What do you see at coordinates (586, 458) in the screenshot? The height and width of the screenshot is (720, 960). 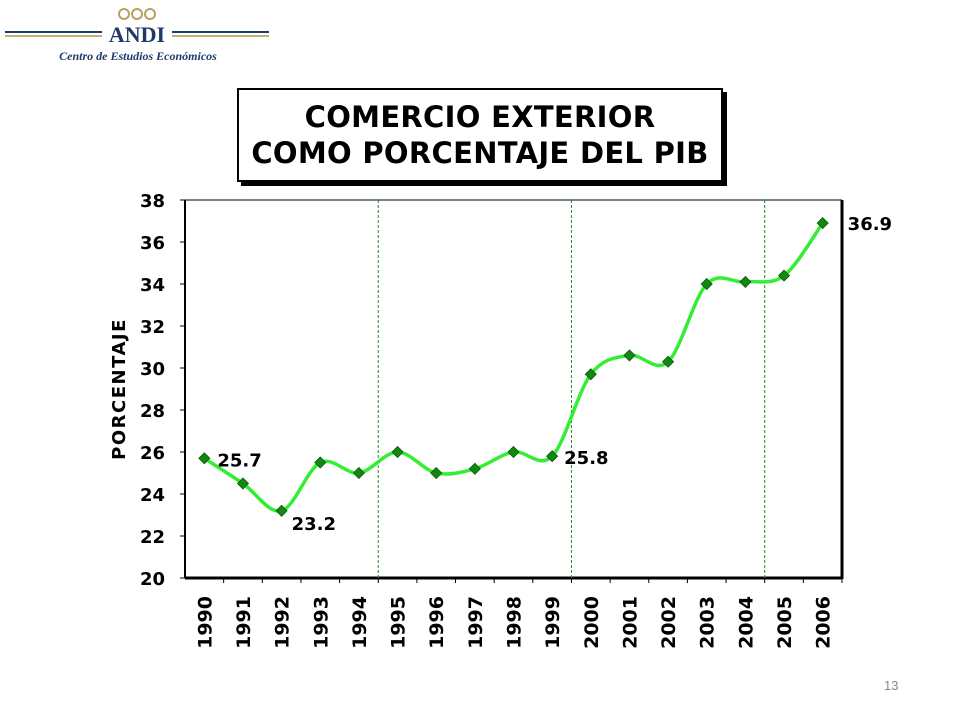 I see `data-label: 25.8` at bounding box center [586, 458].